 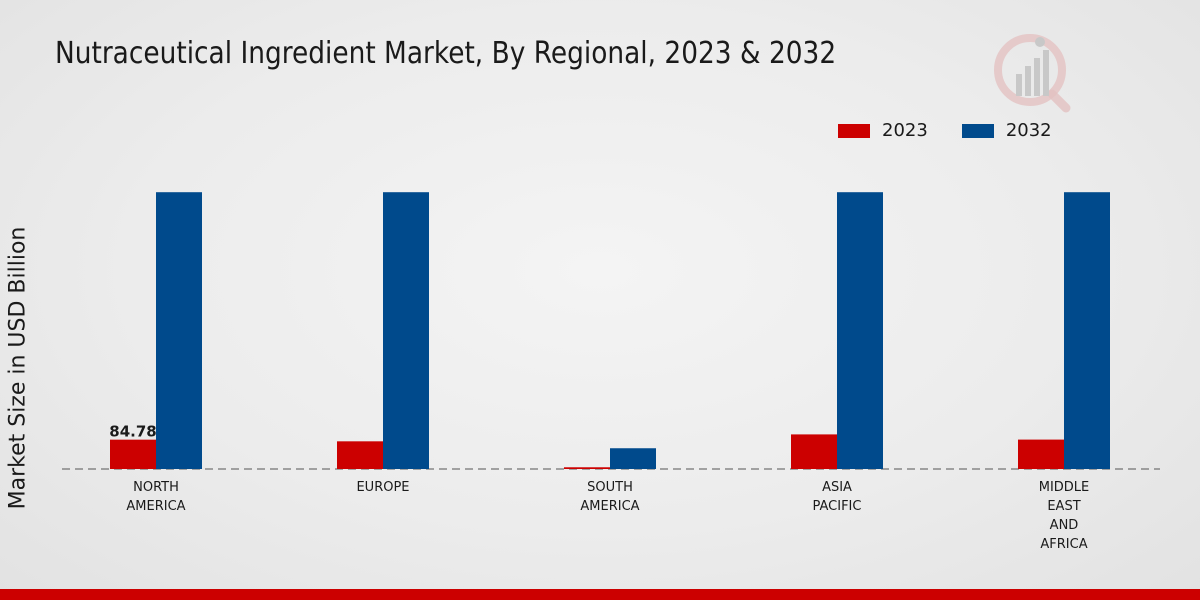 I want to click on legend-item-2032: 2032, so click(x=1006, y=130).